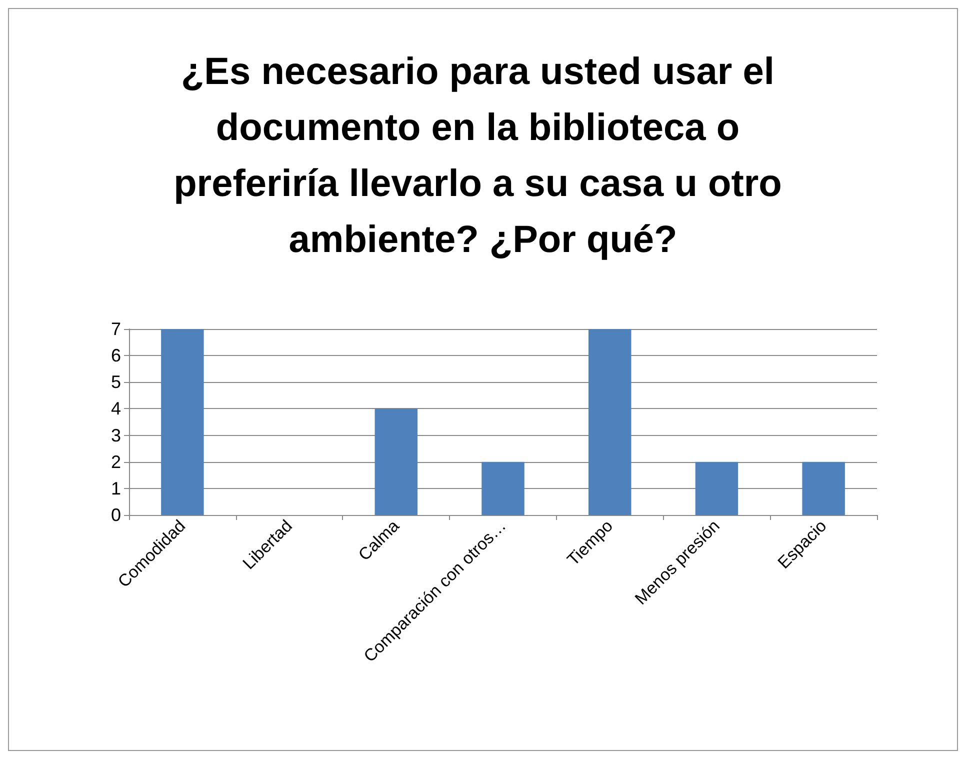  Describe the element at coordinates (115, 488) in the screenshot. I see `y-tick-label: 1` at that location.